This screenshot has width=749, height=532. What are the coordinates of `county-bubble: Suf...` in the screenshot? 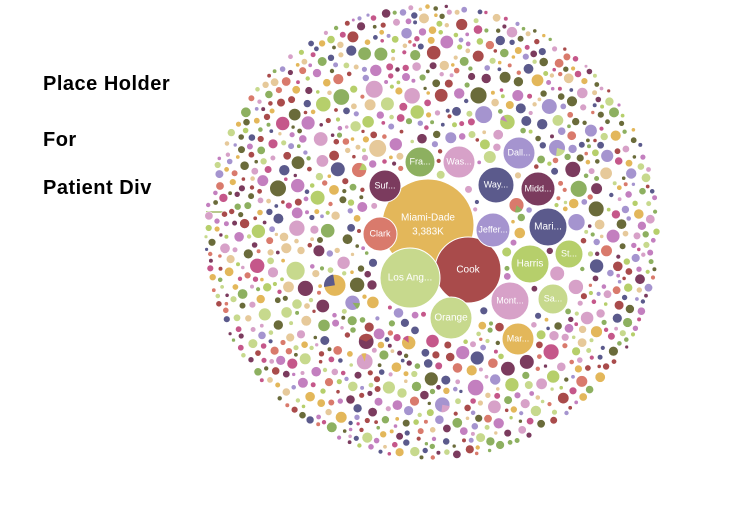 It's located at (385, 186).